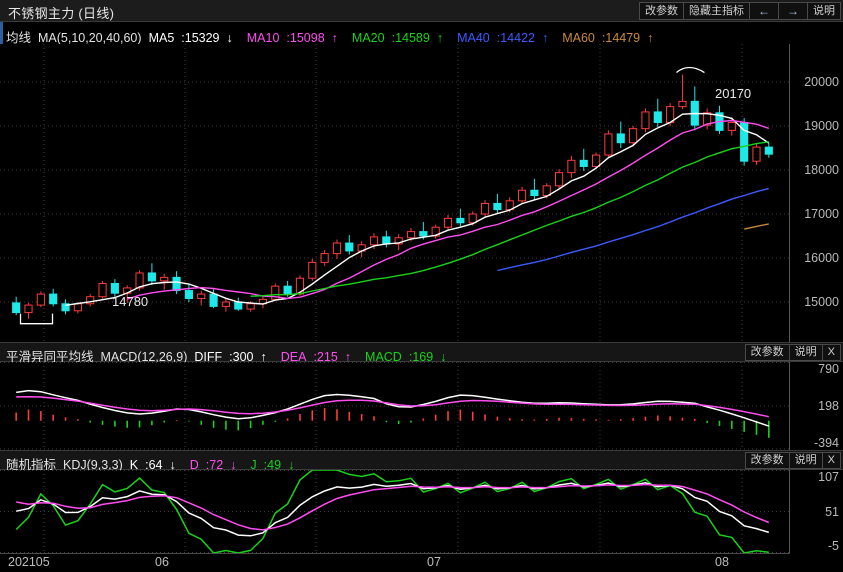 This screenshot has height=572, width=843. I want to click on change-params-button: 改参数, so click(661, 11).